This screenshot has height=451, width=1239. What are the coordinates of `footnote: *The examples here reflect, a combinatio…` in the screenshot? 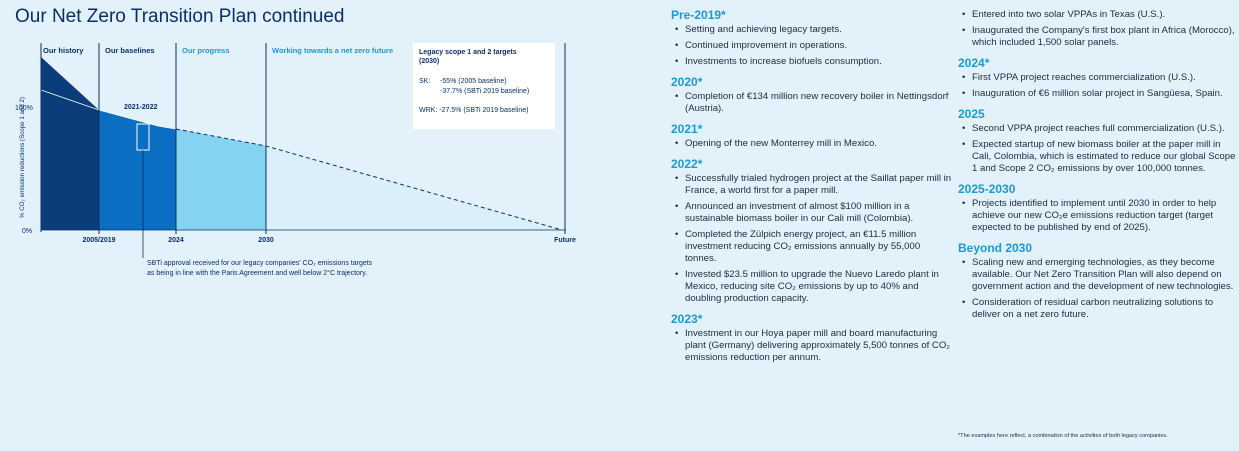 It's located at (1063, 436).